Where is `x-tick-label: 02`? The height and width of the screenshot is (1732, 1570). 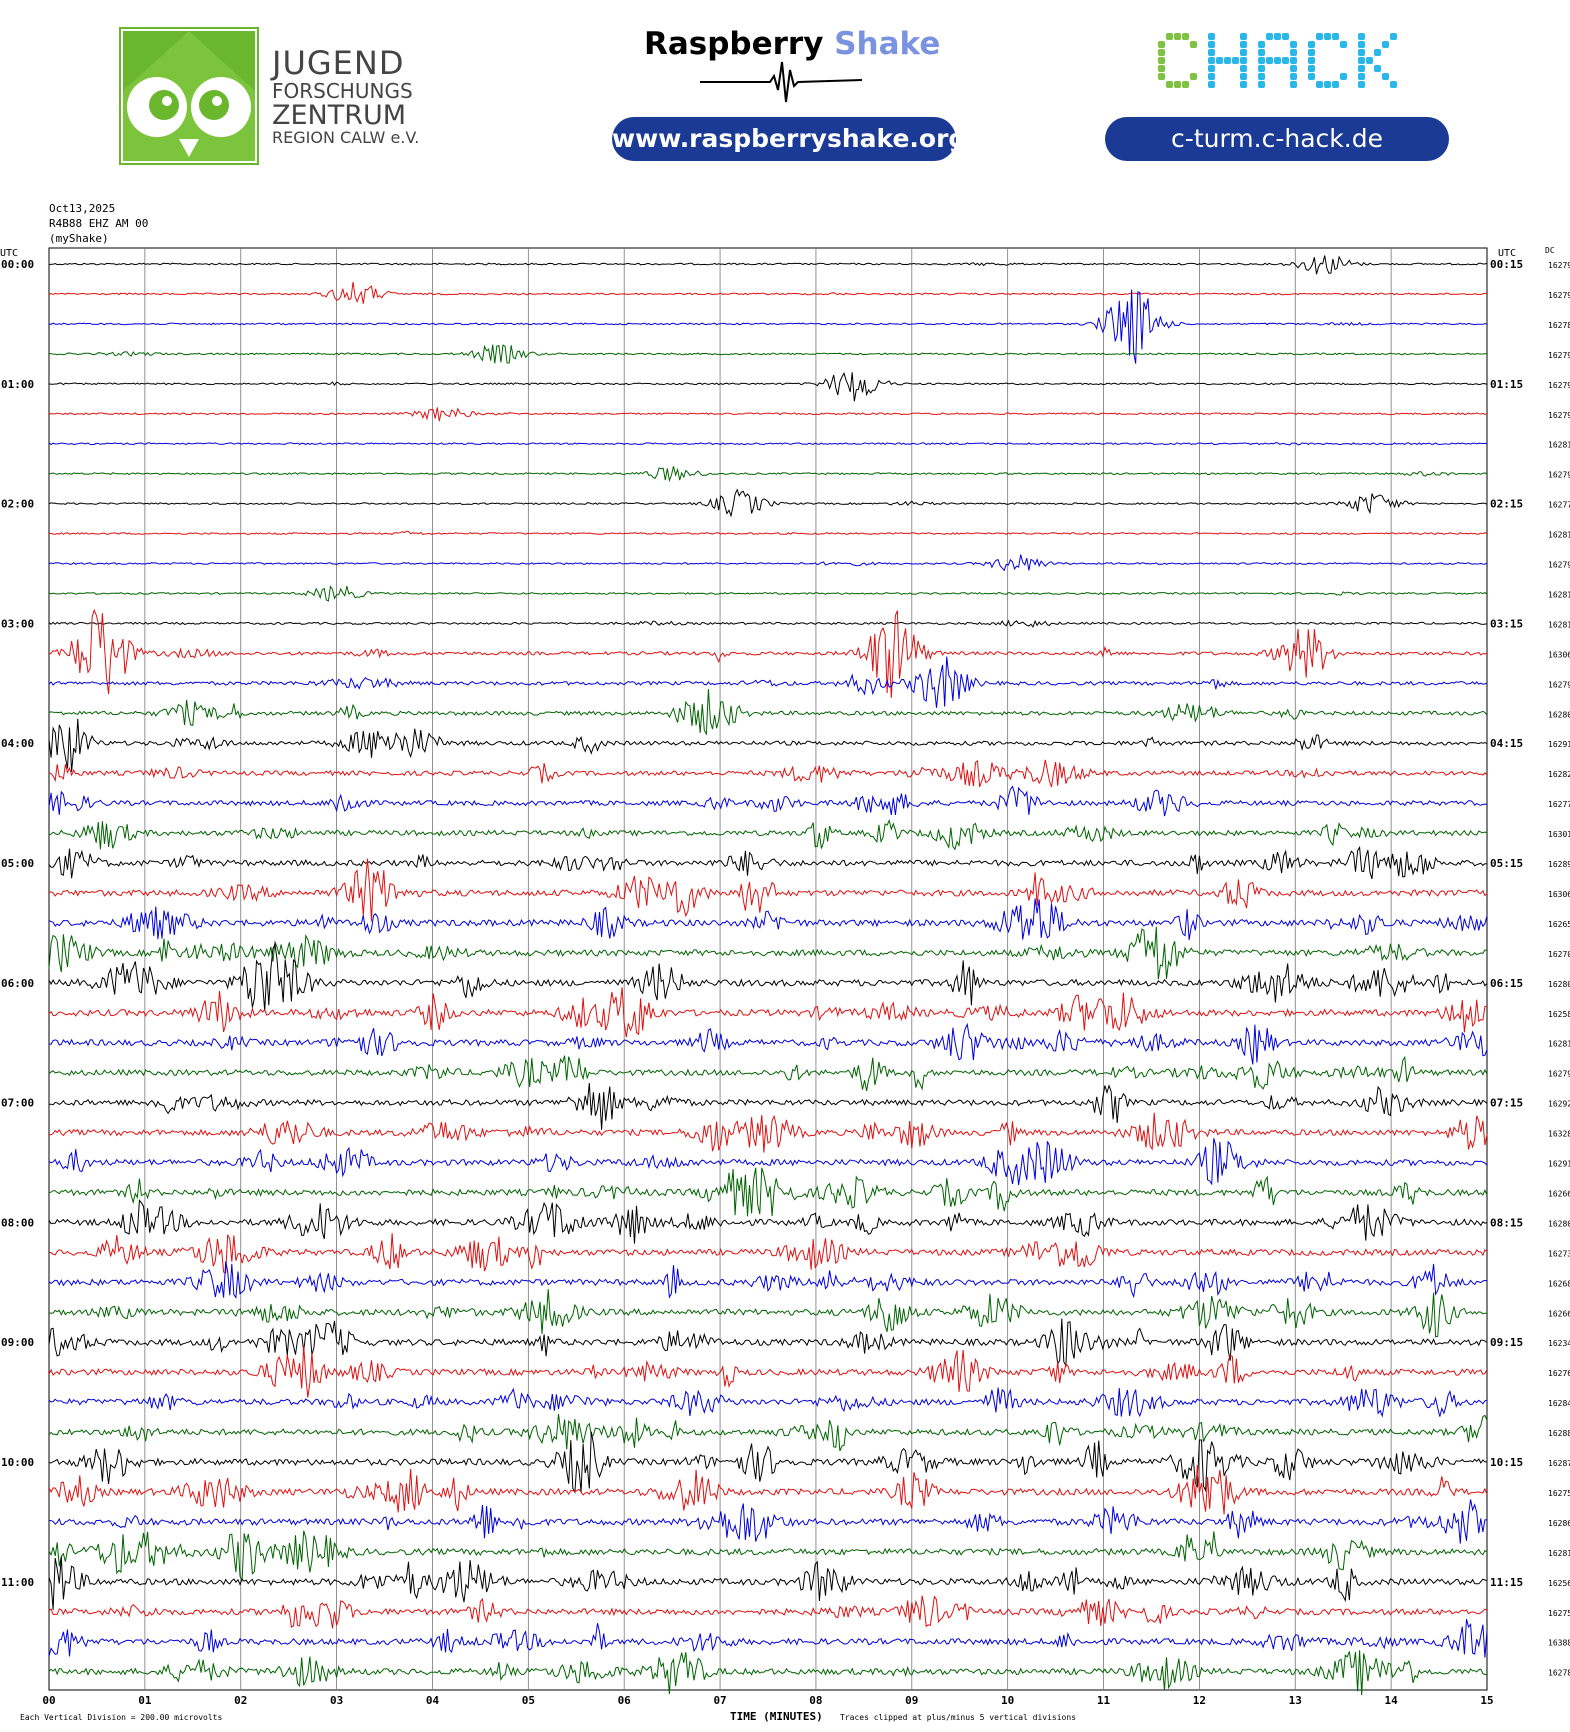 x-tick-label: 02 is located at coordinates (240, 1700).